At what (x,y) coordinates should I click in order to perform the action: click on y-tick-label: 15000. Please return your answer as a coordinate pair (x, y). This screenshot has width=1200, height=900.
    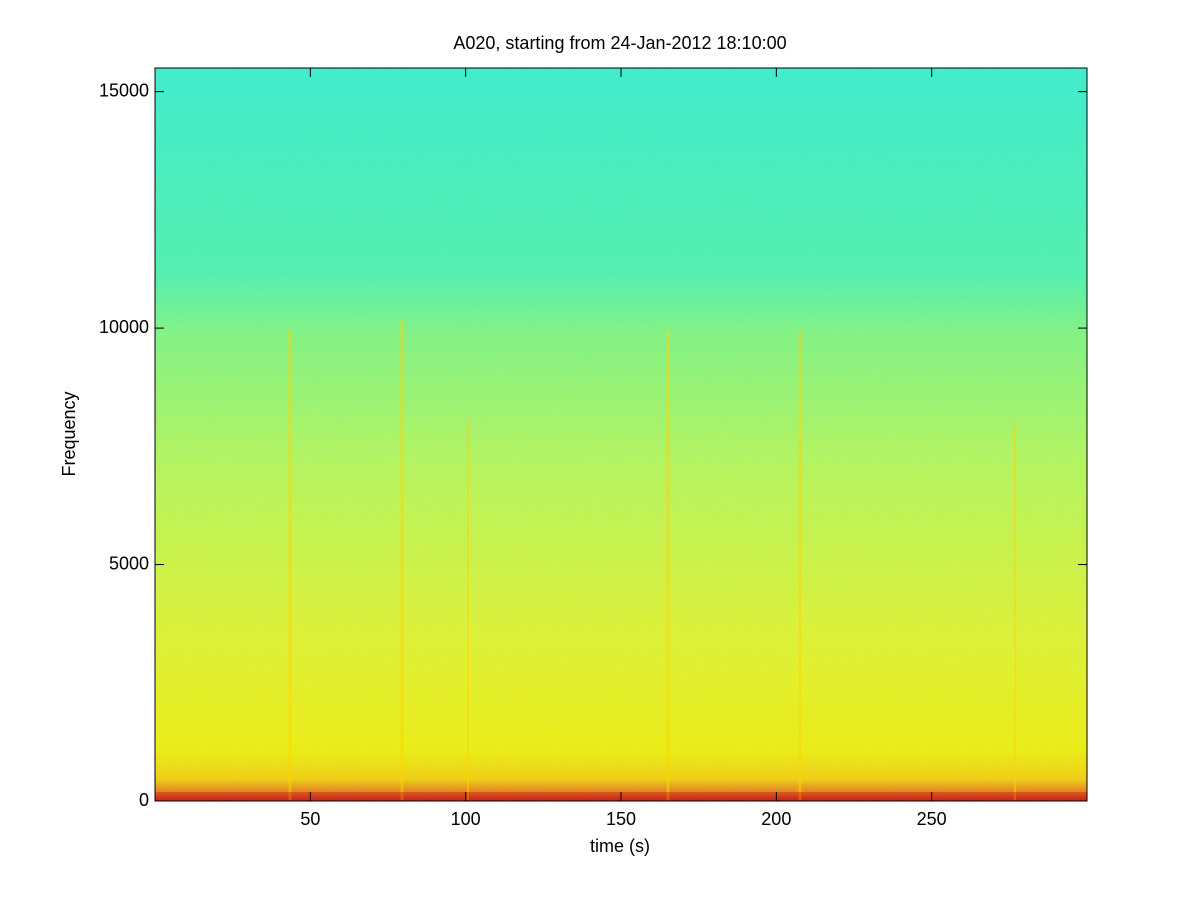
    Looking at the image, I should click on (124, 90).